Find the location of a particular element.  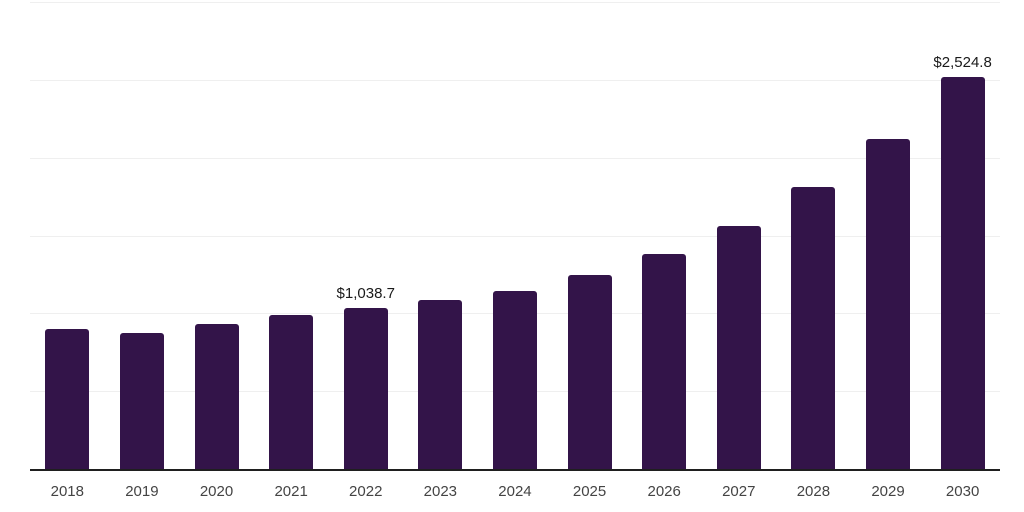

bar-slot-2030: $2,524.8 is located at coordinates (962, 236).